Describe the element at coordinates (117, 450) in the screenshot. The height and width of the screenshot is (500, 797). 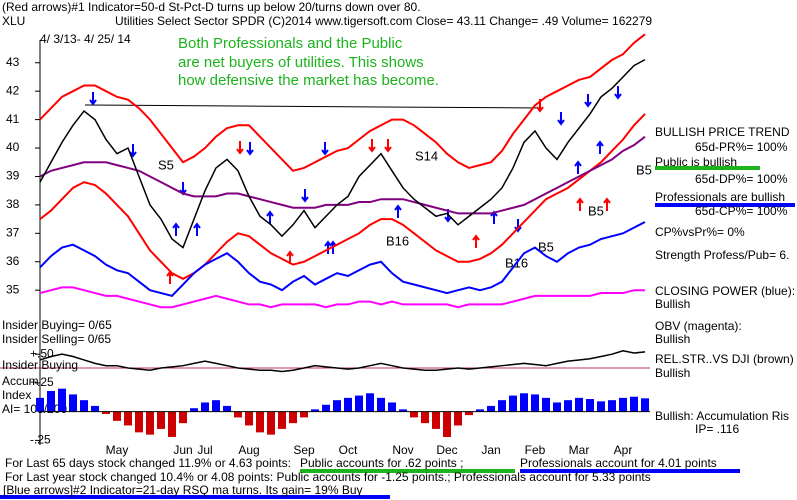
I see `x-tick-label: May` at that location.